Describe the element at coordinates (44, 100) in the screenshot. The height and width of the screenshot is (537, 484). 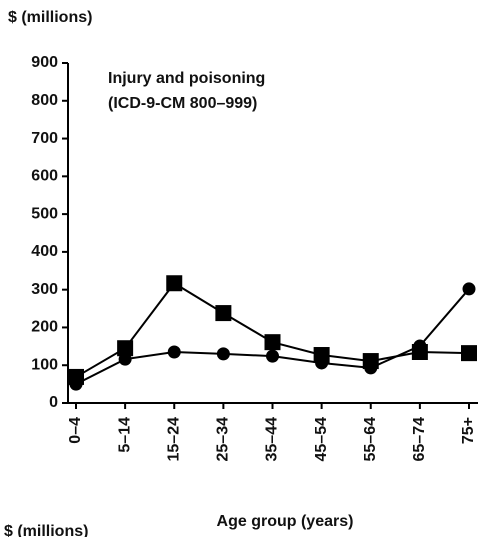
I see `y-tick-label: 800` at that location.